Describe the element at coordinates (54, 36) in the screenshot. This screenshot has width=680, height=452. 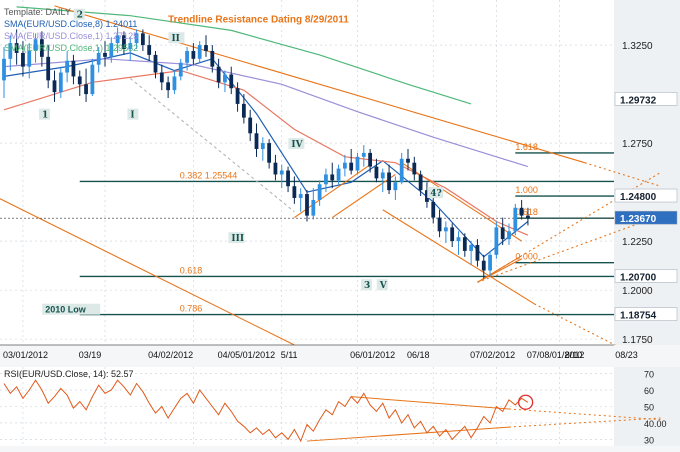
I see `sma-legend-2-name: SMA(EUR/USD.Close,1)` at that location.